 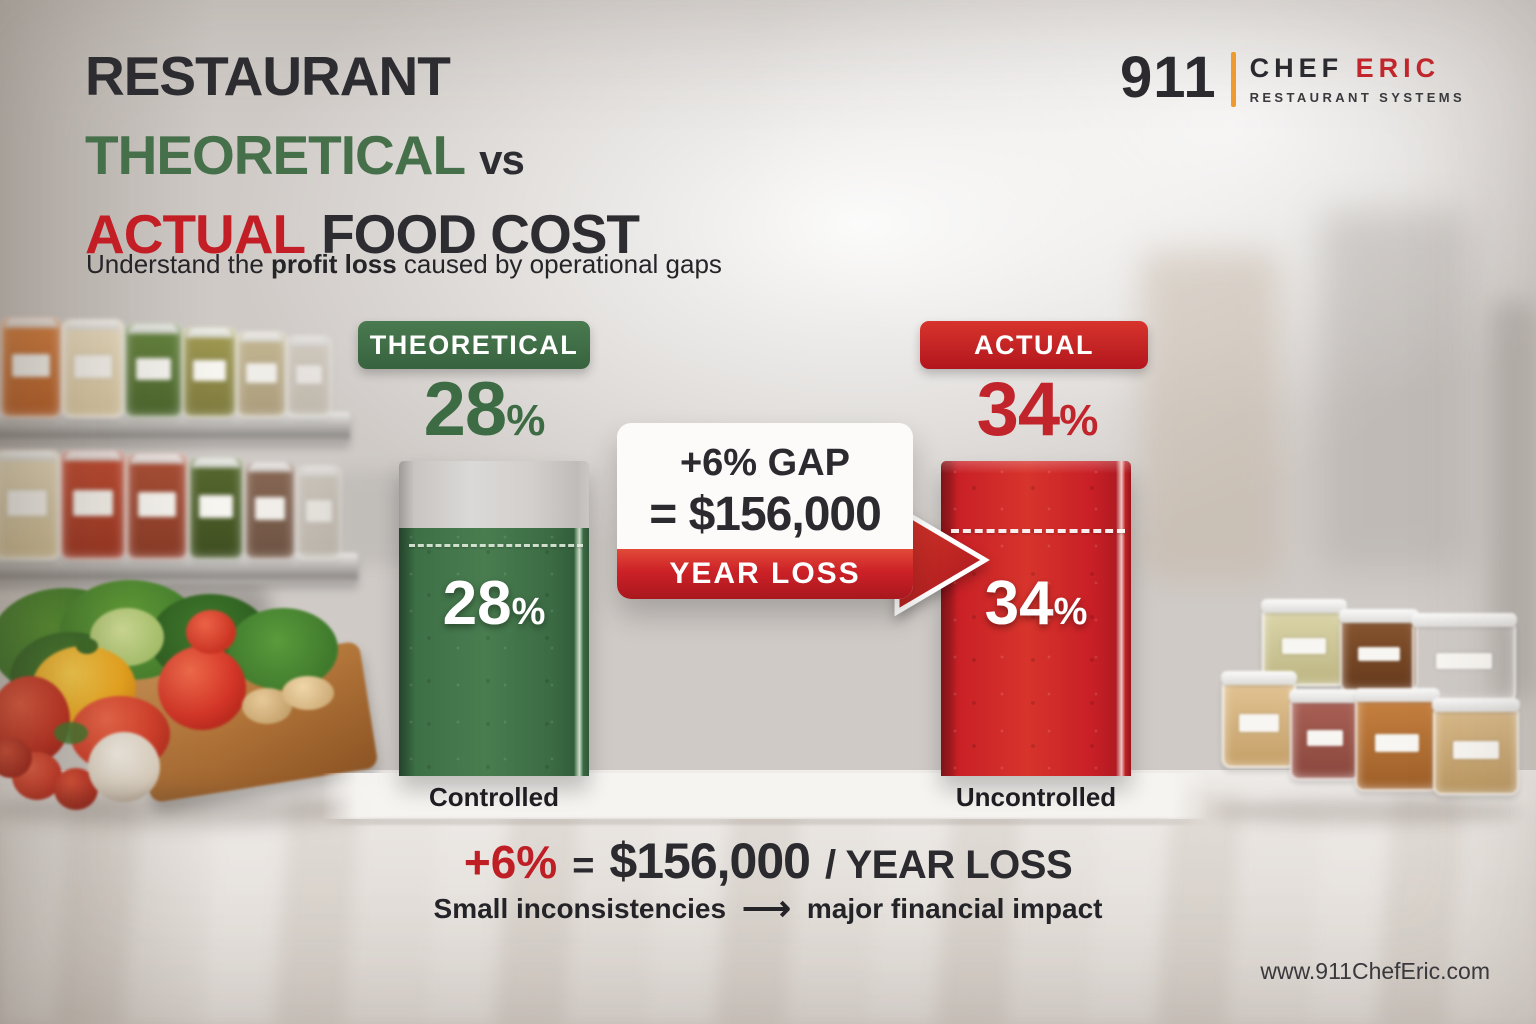 I want to click on logo-number: 911, so click(x=1168, y=77).